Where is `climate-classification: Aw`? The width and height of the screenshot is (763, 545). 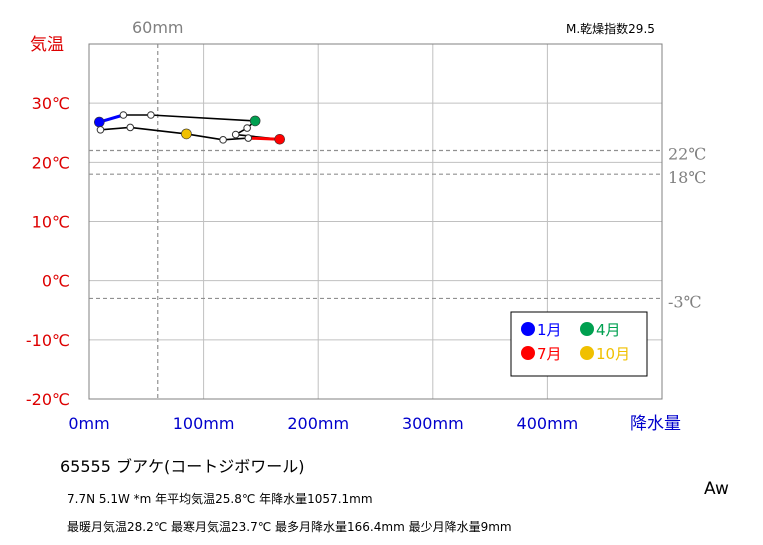
climate-classification: Aw is located at coordinates (716, 489).